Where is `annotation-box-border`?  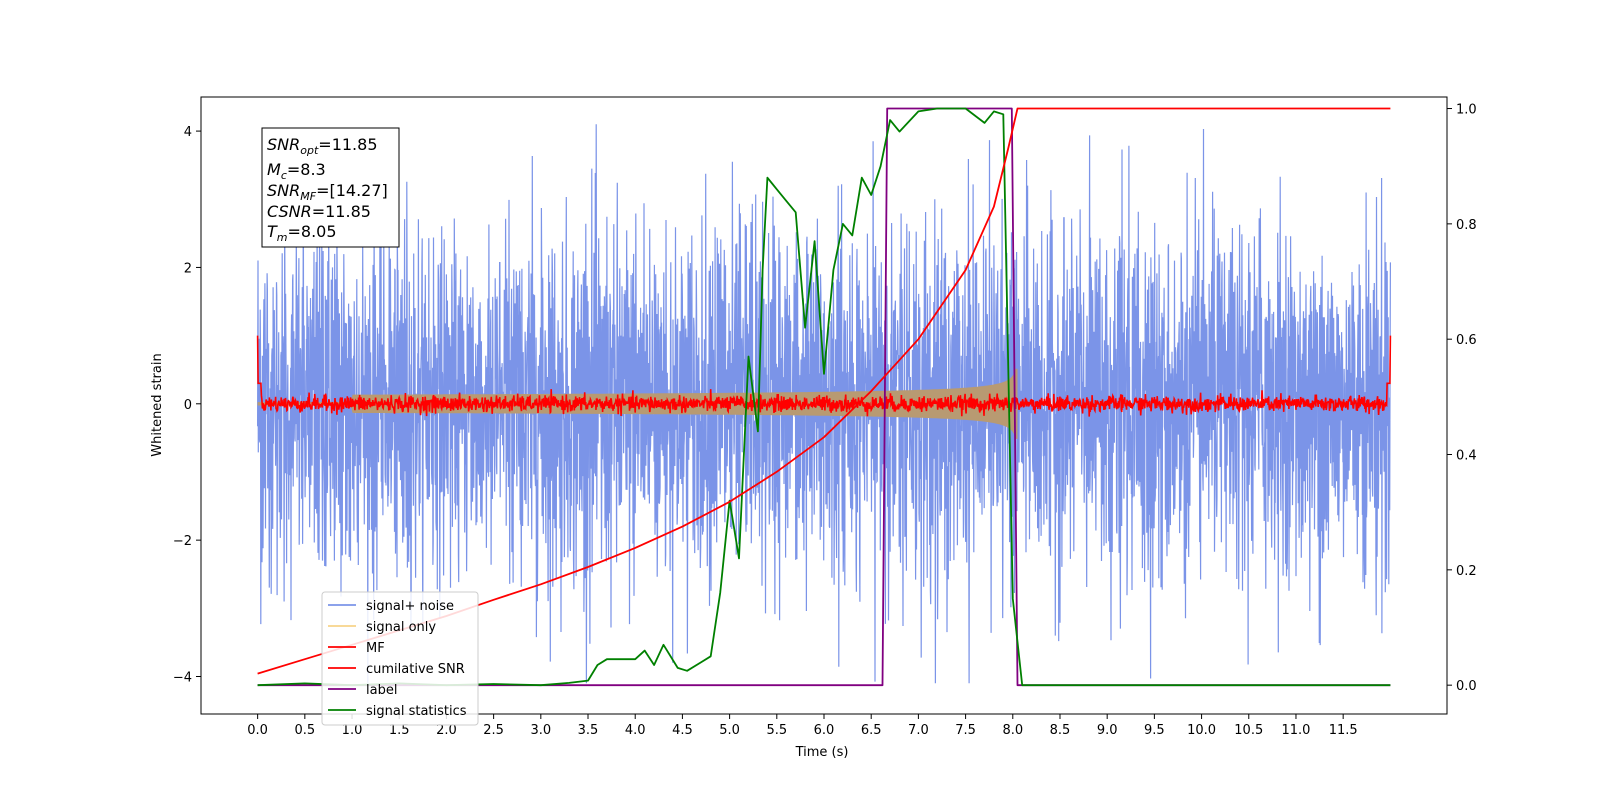 annotation-box-border is located at coordinates (330, 187).